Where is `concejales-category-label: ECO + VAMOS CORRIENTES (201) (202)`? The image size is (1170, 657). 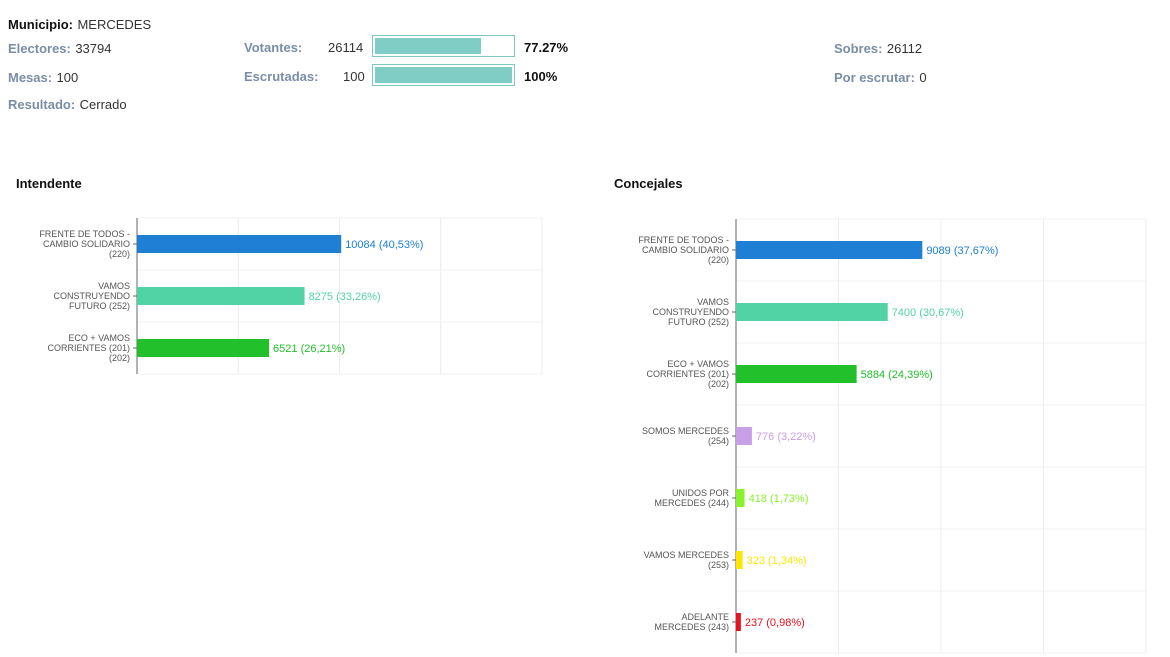 concejales-category-label: ECO + VAMOS CORRIENTES (201) (202) is located at coordinates (687, 374).